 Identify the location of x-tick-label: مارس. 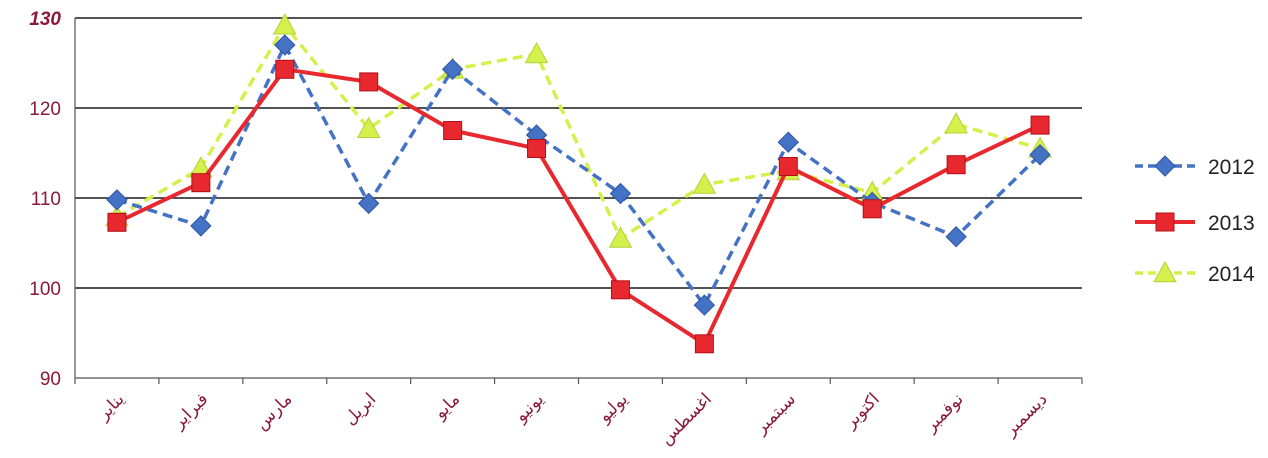
(274, 411).